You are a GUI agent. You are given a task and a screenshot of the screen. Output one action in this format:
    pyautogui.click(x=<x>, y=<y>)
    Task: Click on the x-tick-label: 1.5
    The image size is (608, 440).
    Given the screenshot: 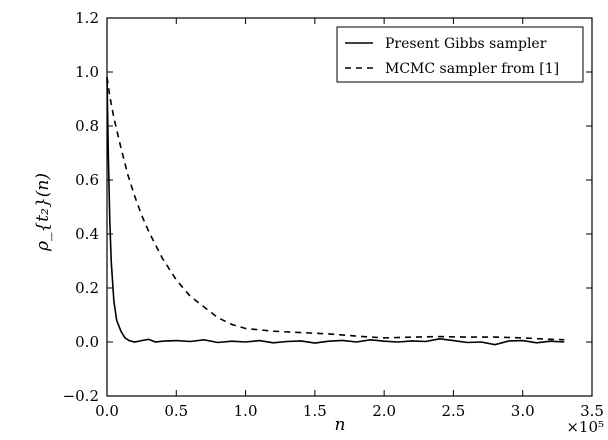 What is the action you would take?
    pyautogui.click(x=315, y=411)
    